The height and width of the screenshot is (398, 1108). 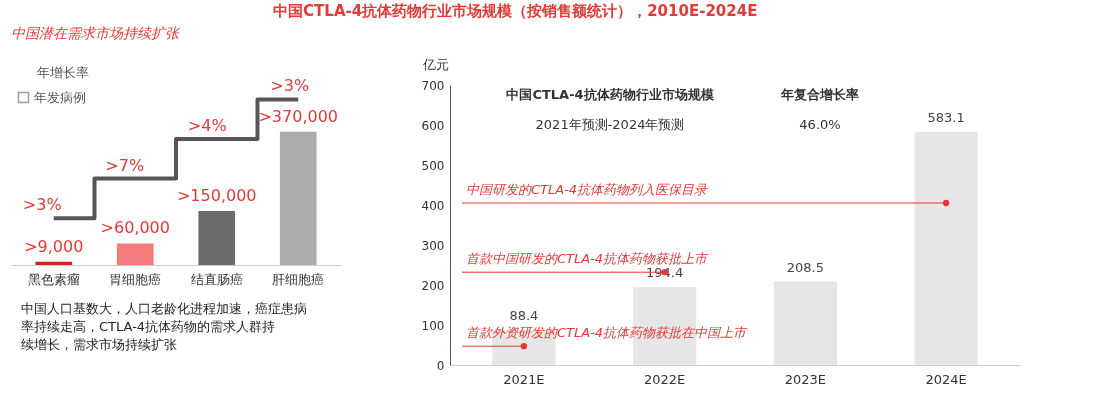 What do you see at coordinates (433, 125) in the screenshot?
I see `y-tick-label: 600` at bounding box center [433, 125].